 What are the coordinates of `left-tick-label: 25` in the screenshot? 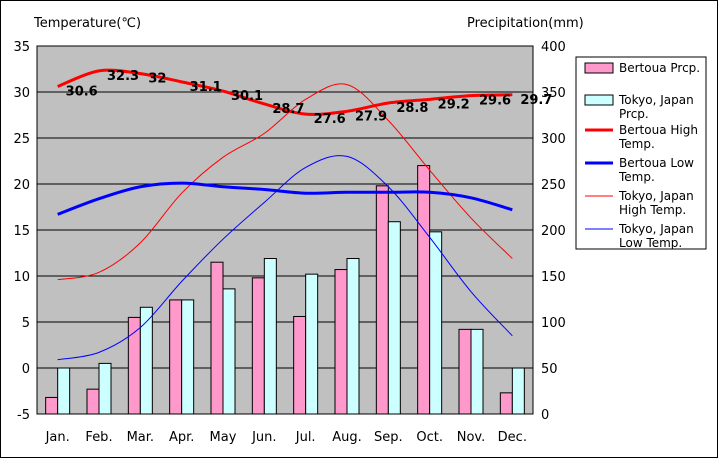 It's located at (21, 139).